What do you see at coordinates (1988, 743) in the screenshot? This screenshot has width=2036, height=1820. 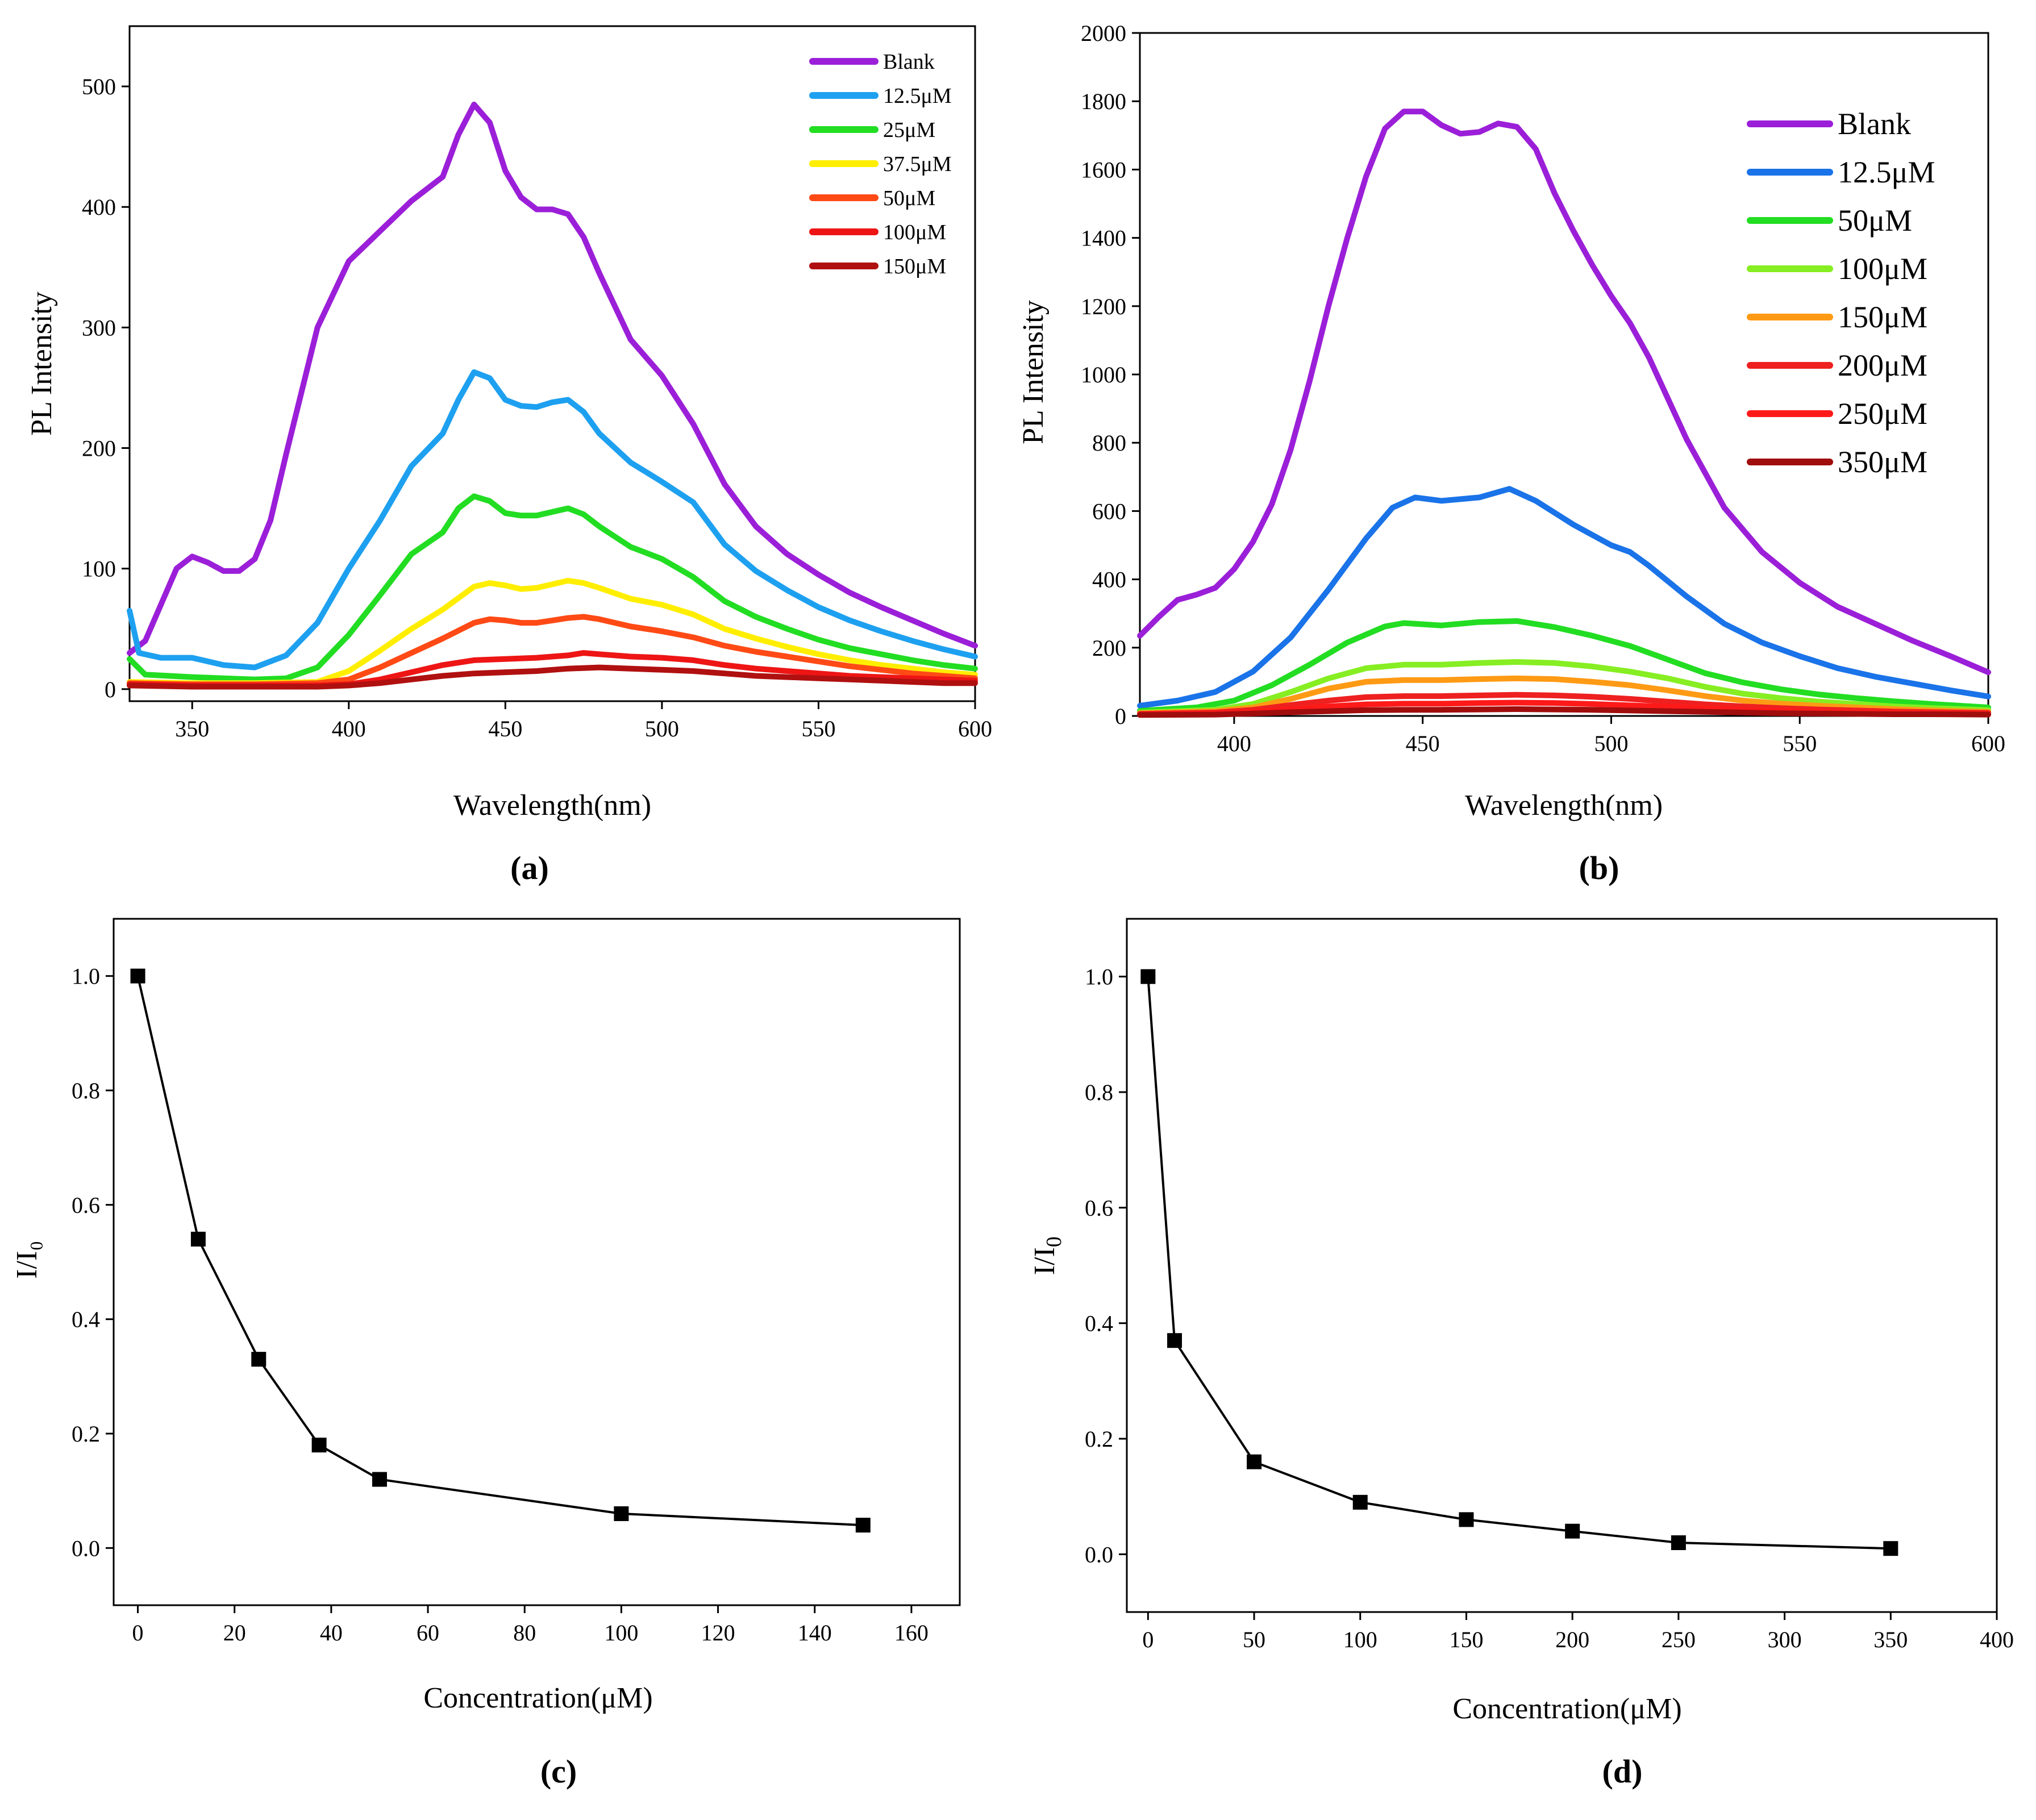 I see `panel-b-x-tick-label-4: 600` at bounding box center [1988, 743].